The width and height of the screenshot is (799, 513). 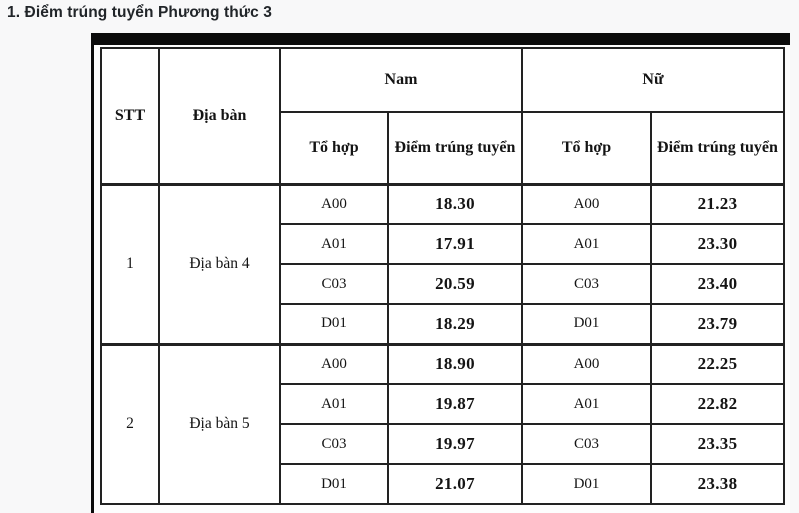 What do you see at coordinates (653, 80) in the screenshot?
I see `header-nu: Nữ` at bounding box center [653, 80].